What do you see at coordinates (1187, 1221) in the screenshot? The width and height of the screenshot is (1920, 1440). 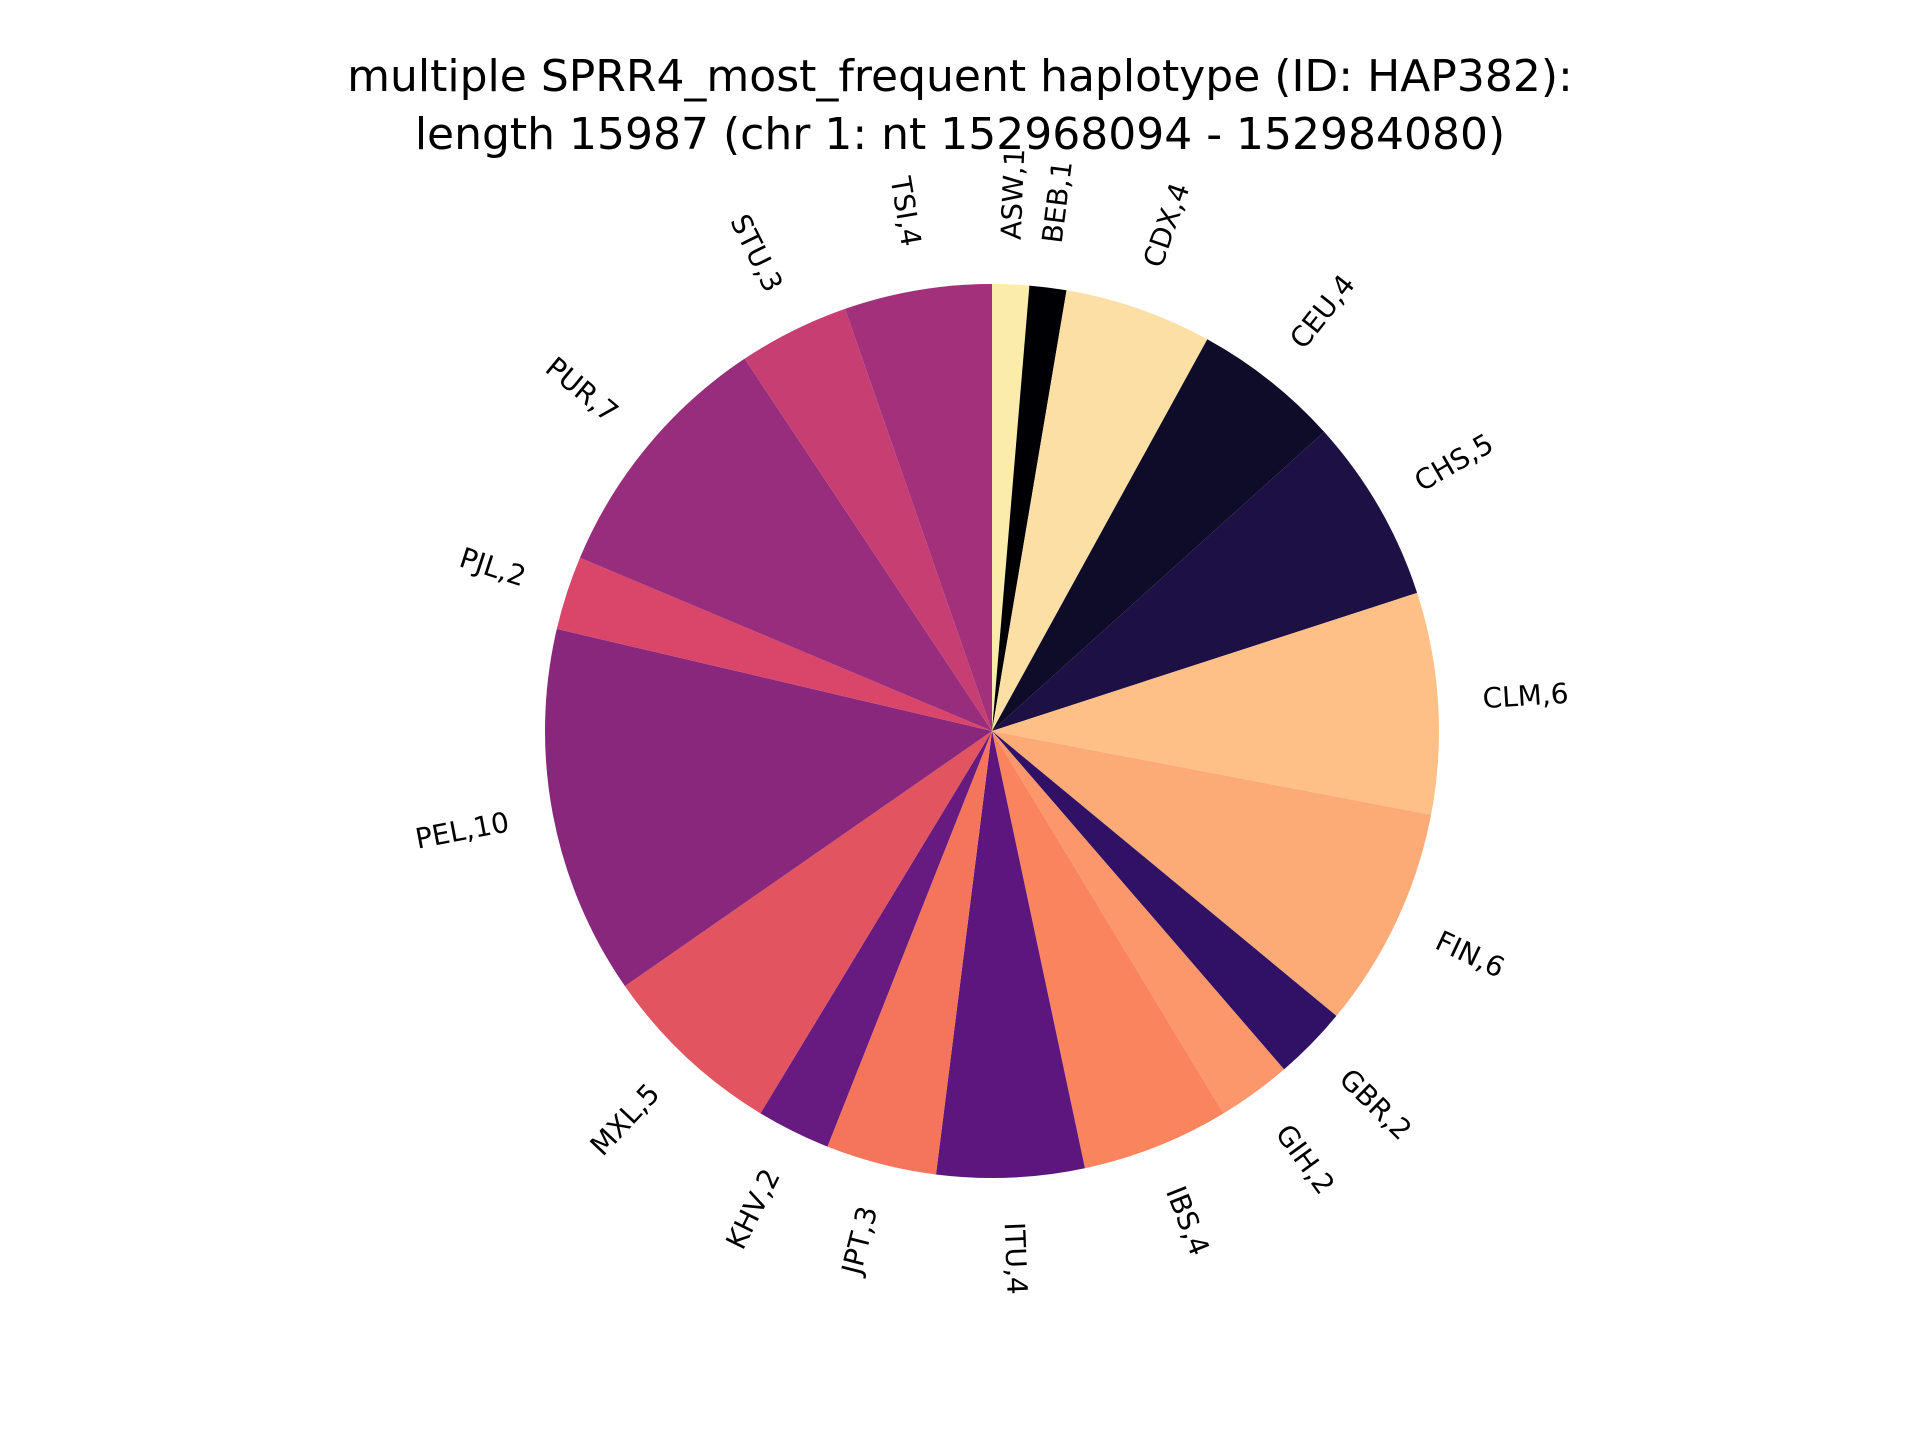 I see `pie-label-ibs: IBS,4` at bounding box center [1187, 1221].